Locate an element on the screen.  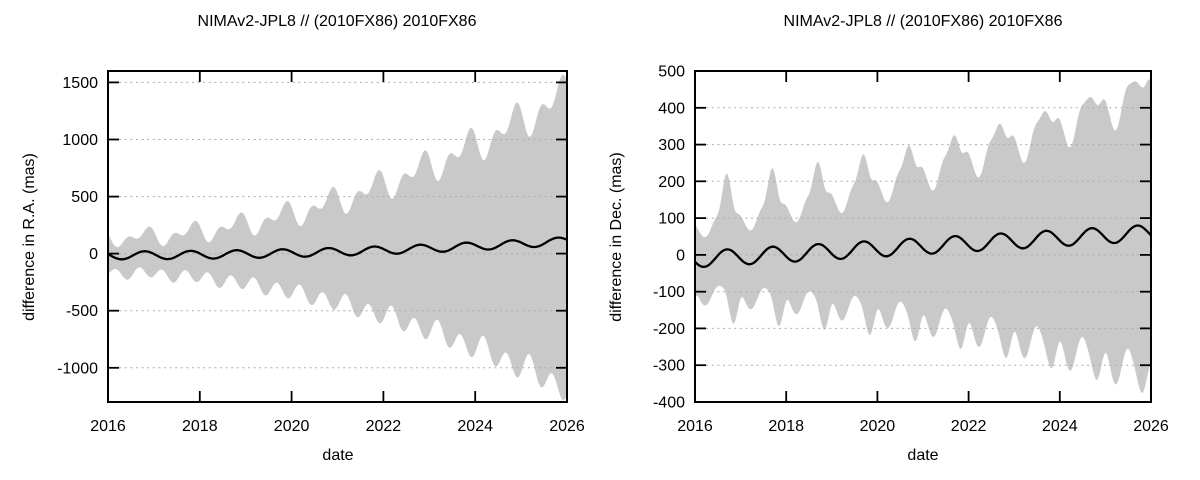
left-y-axis-label: difference in R.A. (mas) is located at coordinates (29, 237).